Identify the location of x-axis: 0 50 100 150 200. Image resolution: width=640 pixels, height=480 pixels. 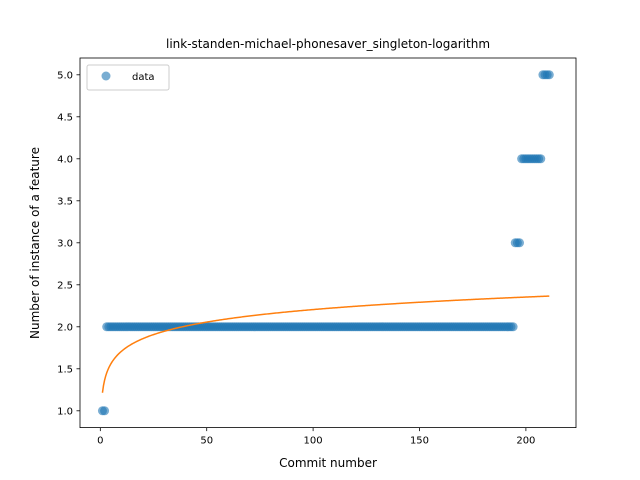
(316, 437).